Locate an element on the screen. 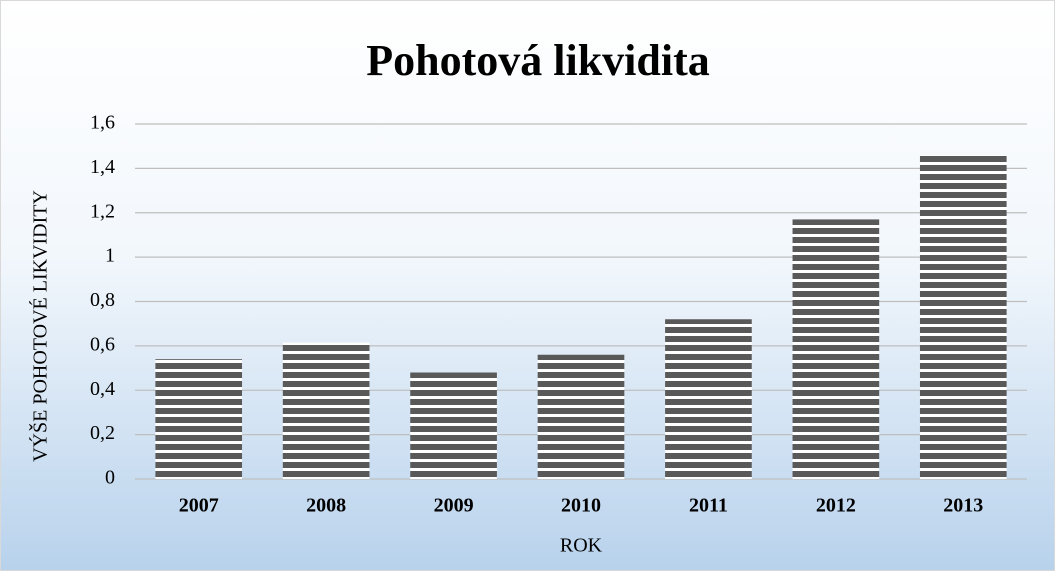  y-tick-label: 1,6 is located at coordinates (102, 123).